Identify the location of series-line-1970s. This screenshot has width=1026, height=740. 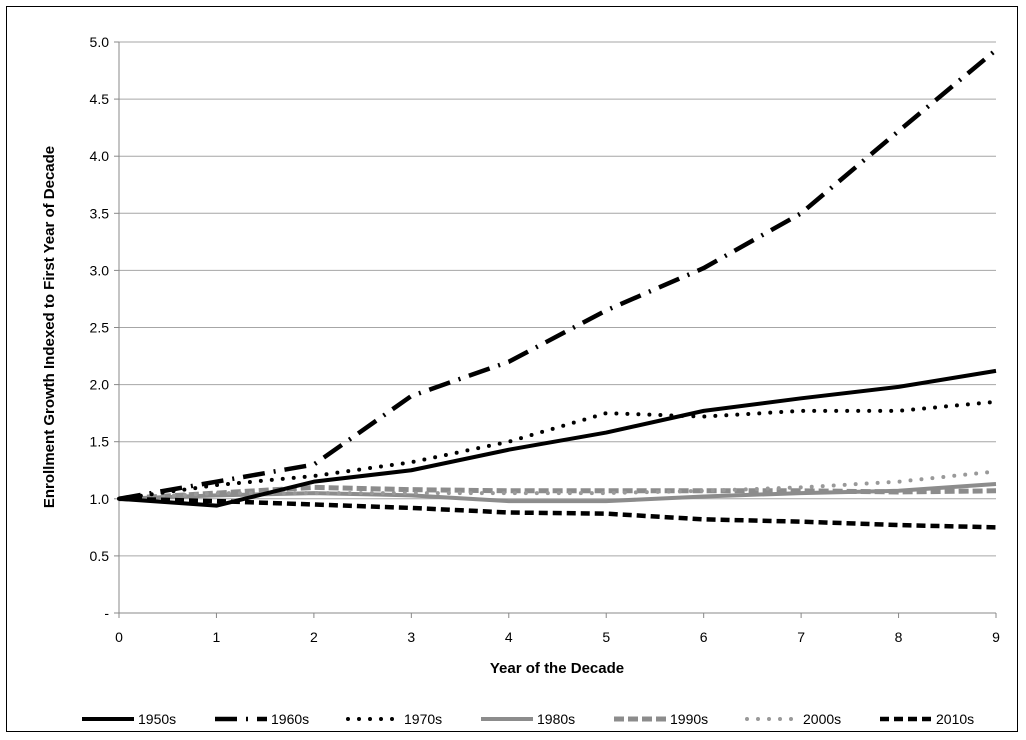
(557, 450).